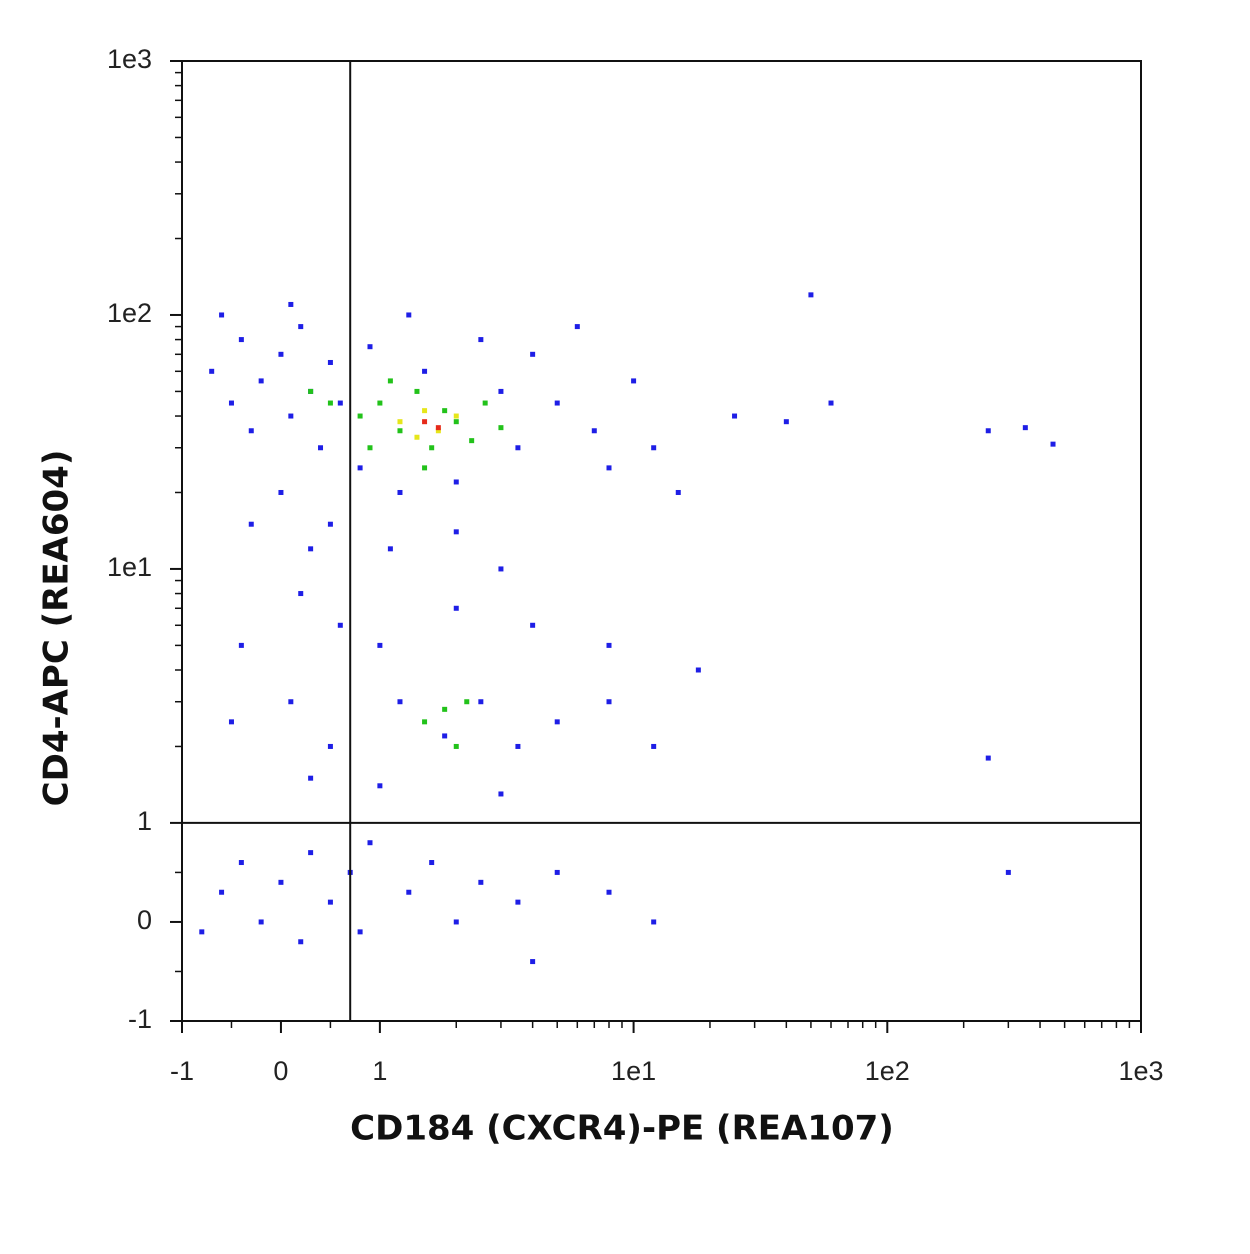 The image size is (1250, 1254). Describe the element at coordinates (182, 1071) in the screenshot. I see `x-tick-label: -1` at that location.